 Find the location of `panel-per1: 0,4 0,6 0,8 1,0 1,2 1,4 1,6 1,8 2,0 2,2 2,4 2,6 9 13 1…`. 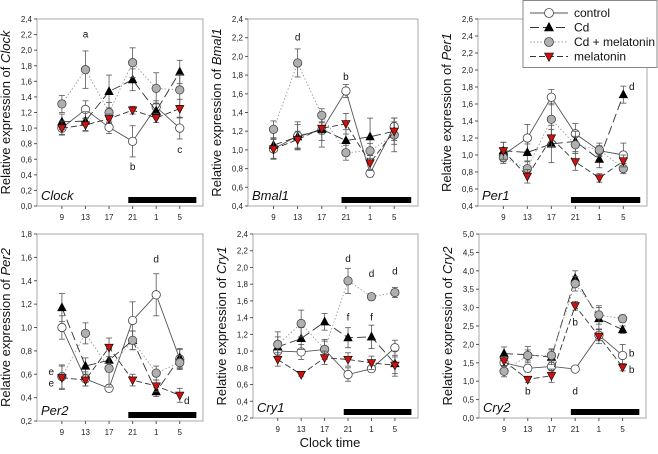

panel-per1: 0,4 0,6 0,8 1,0 1,2 1,4 1,6 1,8 2,0 2,2 2,4 2,6 9 13 1… is located at coordinates (543, 118).